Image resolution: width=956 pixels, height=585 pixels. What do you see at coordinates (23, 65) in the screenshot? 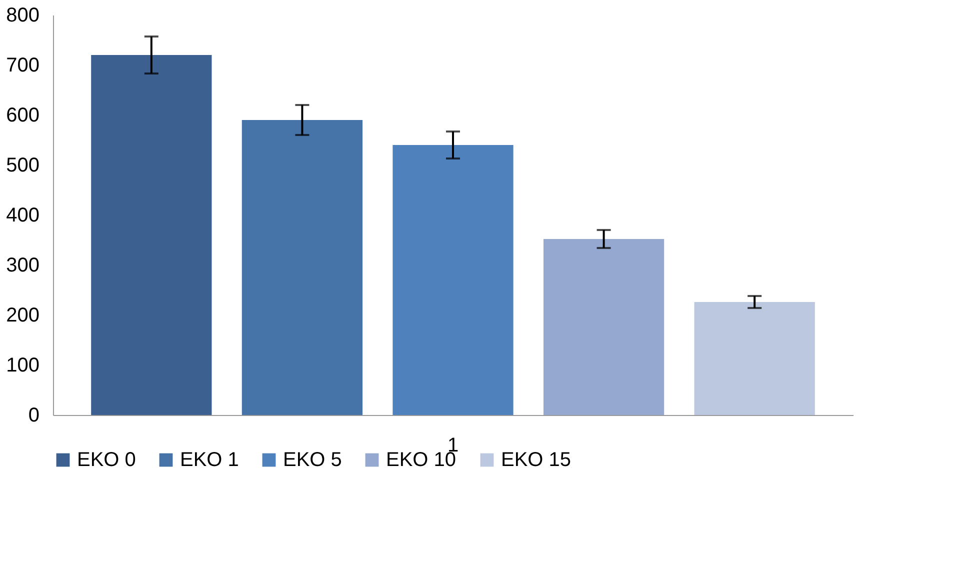
I see `y-tick-label: 700` at bounding box center [23, 65].